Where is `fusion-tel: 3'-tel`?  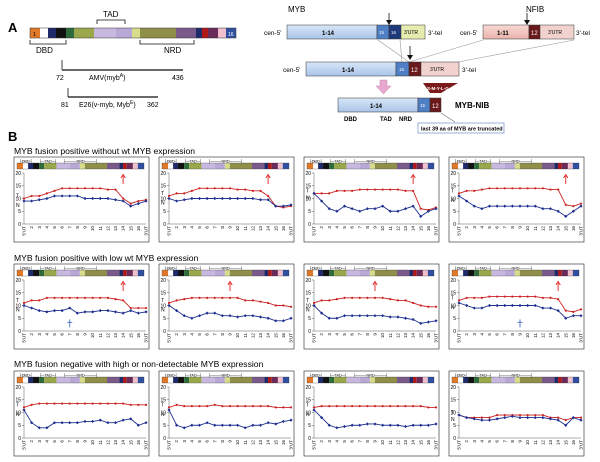 fusion-tel: 3'-tel is located at coordinates (469, 70).